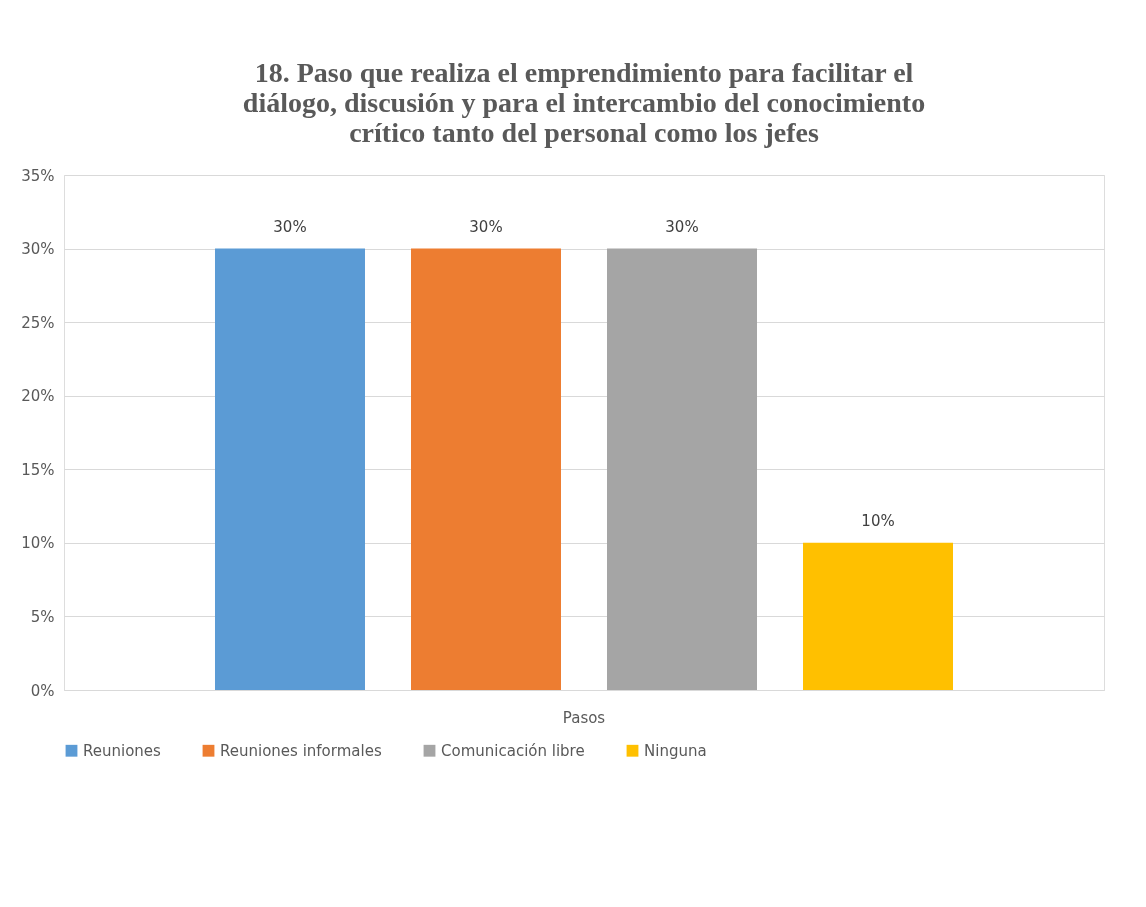 This screenshot has width=1146, height=907. What do you see at coordinates (42, 616) in the screenshot?
I see `y-tick-label: 5%` at bounding box center [42, 616].